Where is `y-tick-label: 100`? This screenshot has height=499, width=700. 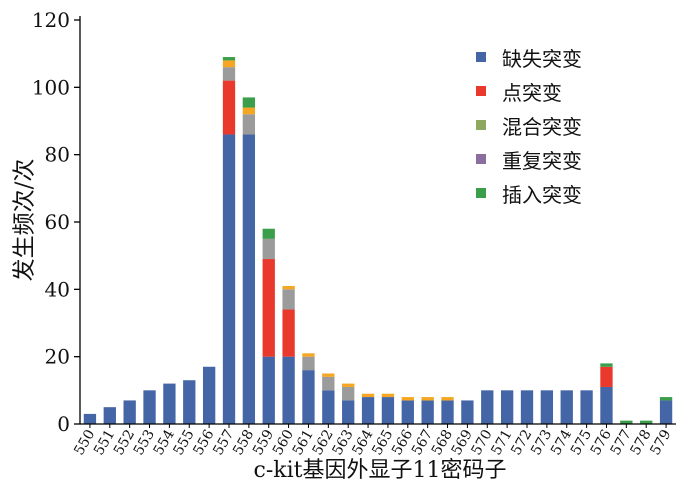 y-tick-label: 100 is located at coordinates (51, 87).